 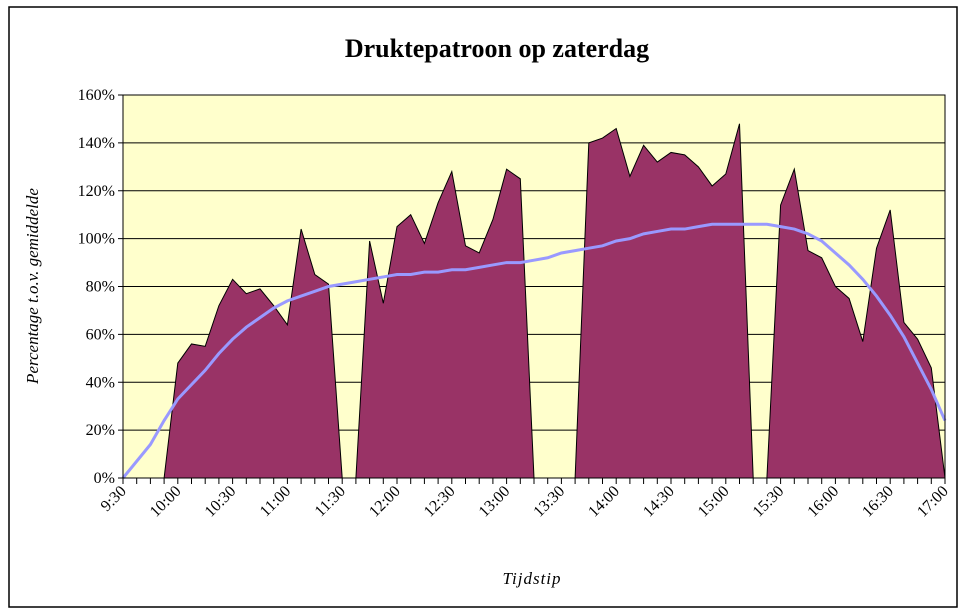 I want to click on y-tick-label: 160%, so click(x=96, y=95).